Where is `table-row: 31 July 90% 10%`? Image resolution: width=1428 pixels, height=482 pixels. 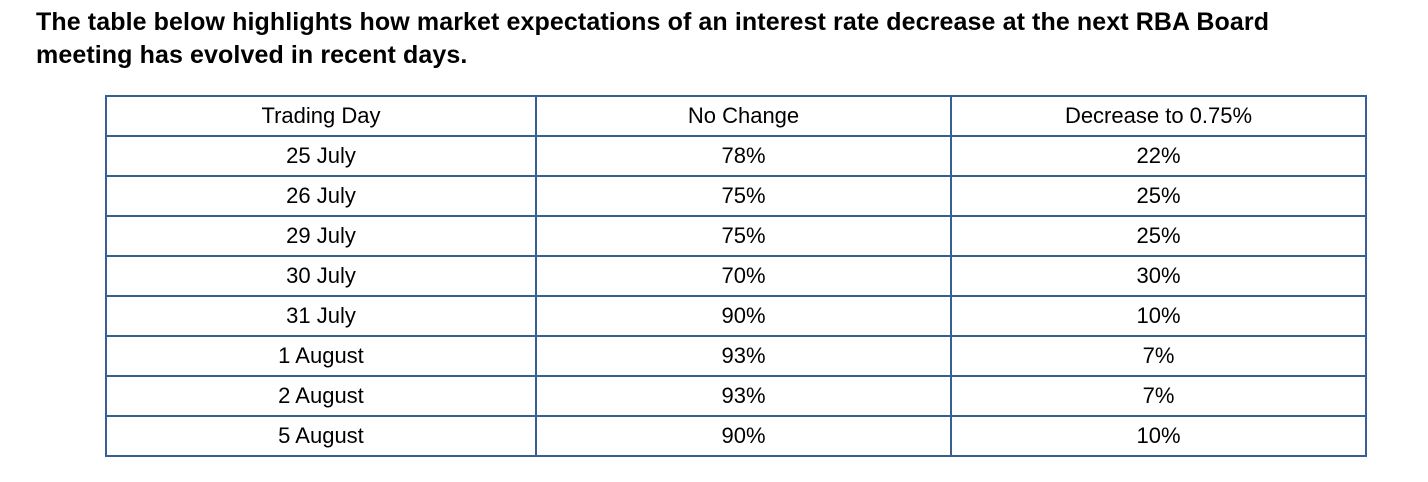
table-row: 31 July 90% 10% is located at coordinates (736, 316).